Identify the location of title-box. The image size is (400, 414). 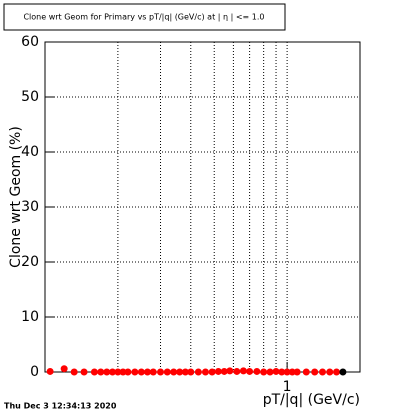
(144, 17).